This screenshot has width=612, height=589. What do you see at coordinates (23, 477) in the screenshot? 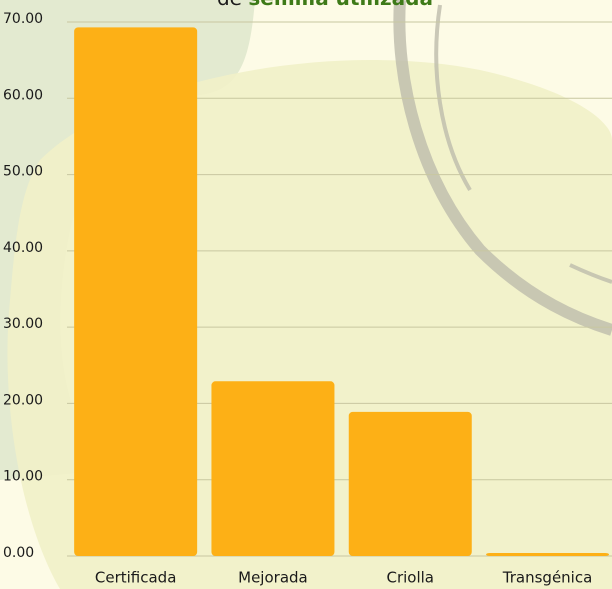
I see `y-tick-label: 10.00` at bounding box center [23, 477].